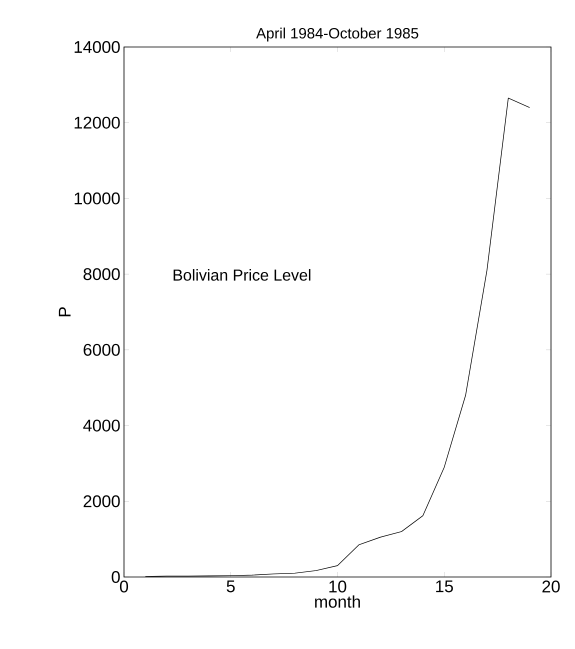 The width and height of the screenshot is (575, 649). Describe the element at coordinates (97, 122) in the screenshot. I see `y-tick-label: 12000` at that location.